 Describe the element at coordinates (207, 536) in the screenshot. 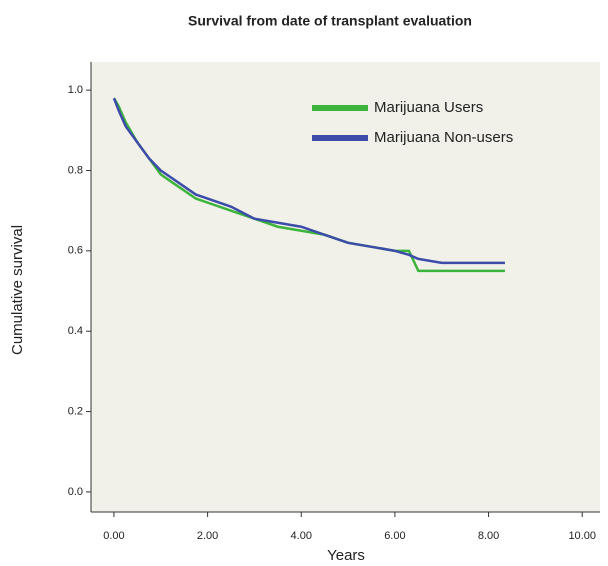

I see `x-tick-label: 2.00` at that location.